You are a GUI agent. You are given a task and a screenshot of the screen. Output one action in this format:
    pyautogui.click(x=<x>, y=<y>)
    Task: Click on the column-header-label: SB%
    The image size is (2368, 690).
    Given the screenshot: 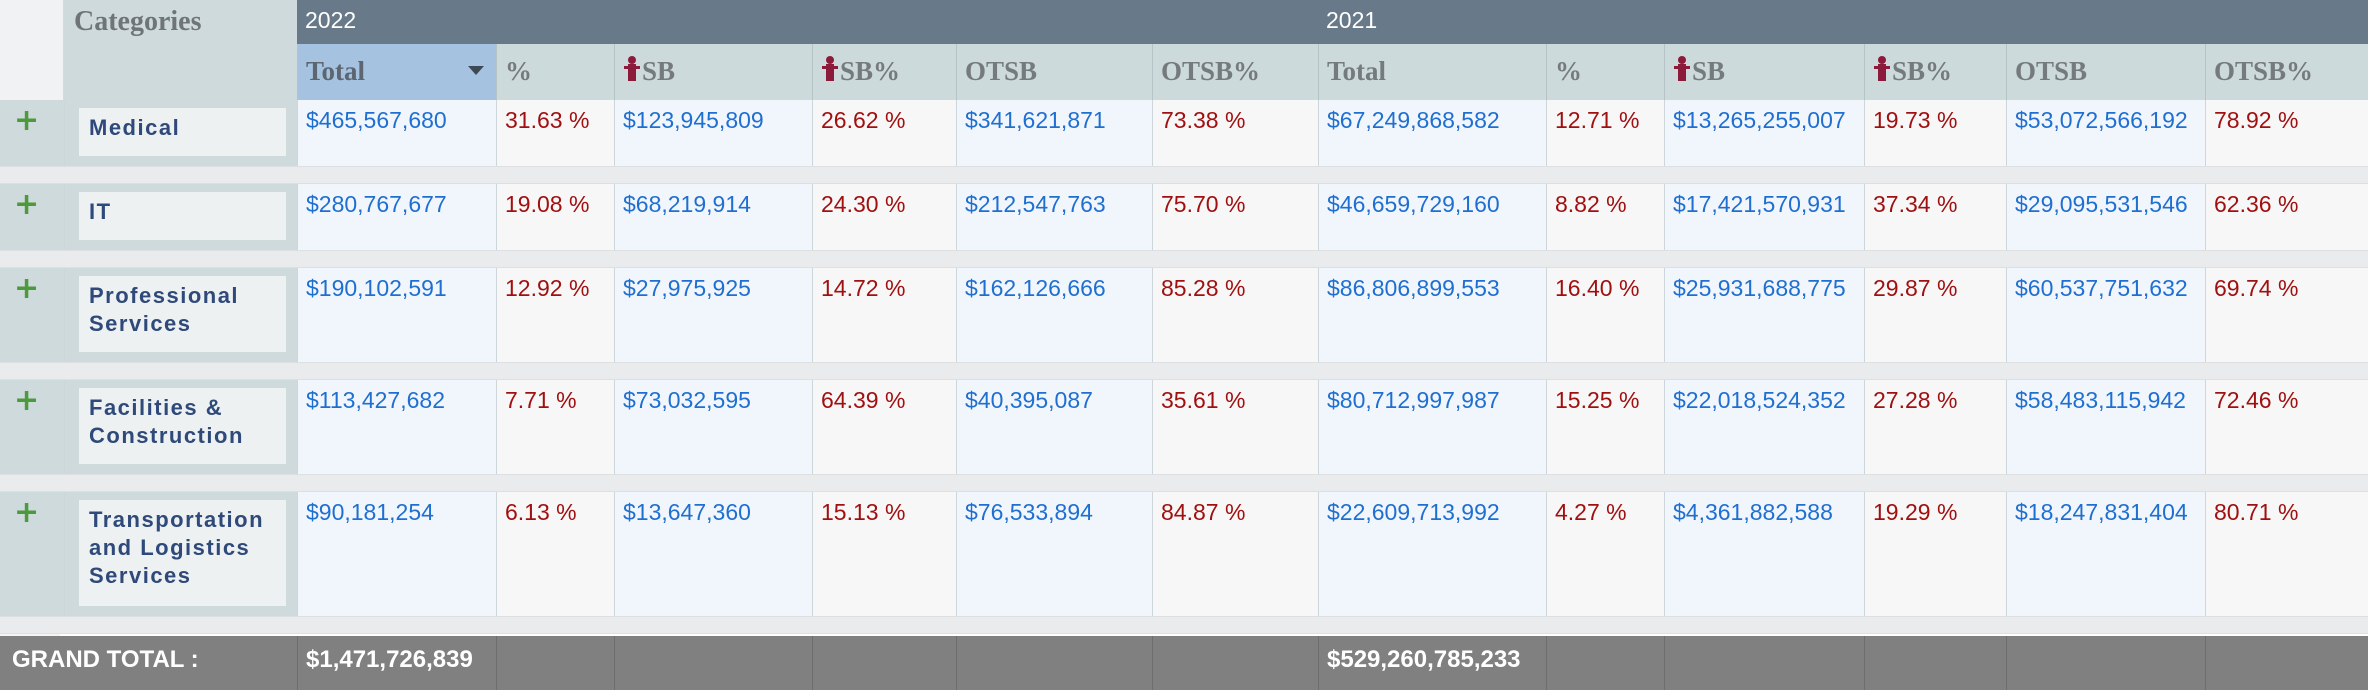 What is the action you would take?
    pyautogui.click(x=870, y=71)
    